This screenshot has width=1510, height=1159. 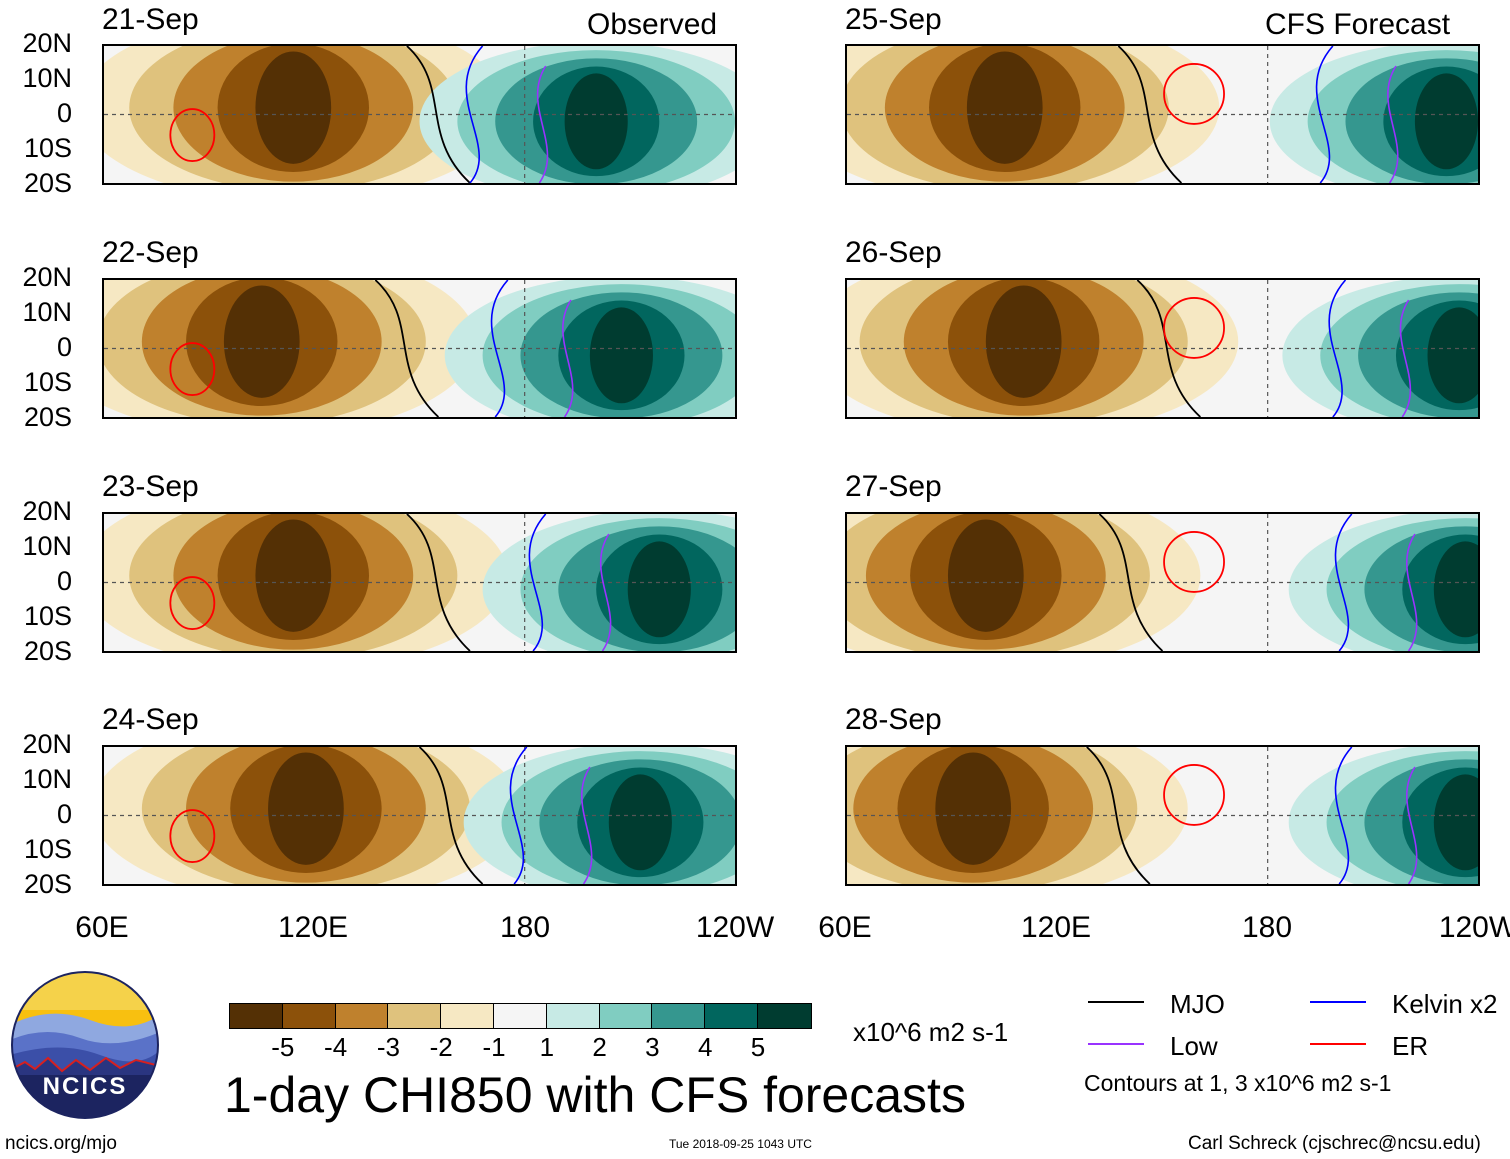 What do you see at coordinates (893, 719) in the screenshot?
I see `panel-date-label: 28-Sep` at bounding box center [893, 719].